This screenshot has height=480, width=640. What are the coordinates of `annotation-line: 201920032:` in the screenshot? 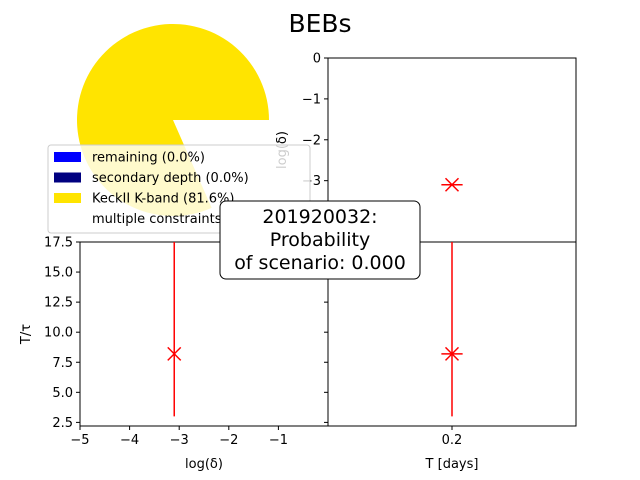 It's located at (319, 217).